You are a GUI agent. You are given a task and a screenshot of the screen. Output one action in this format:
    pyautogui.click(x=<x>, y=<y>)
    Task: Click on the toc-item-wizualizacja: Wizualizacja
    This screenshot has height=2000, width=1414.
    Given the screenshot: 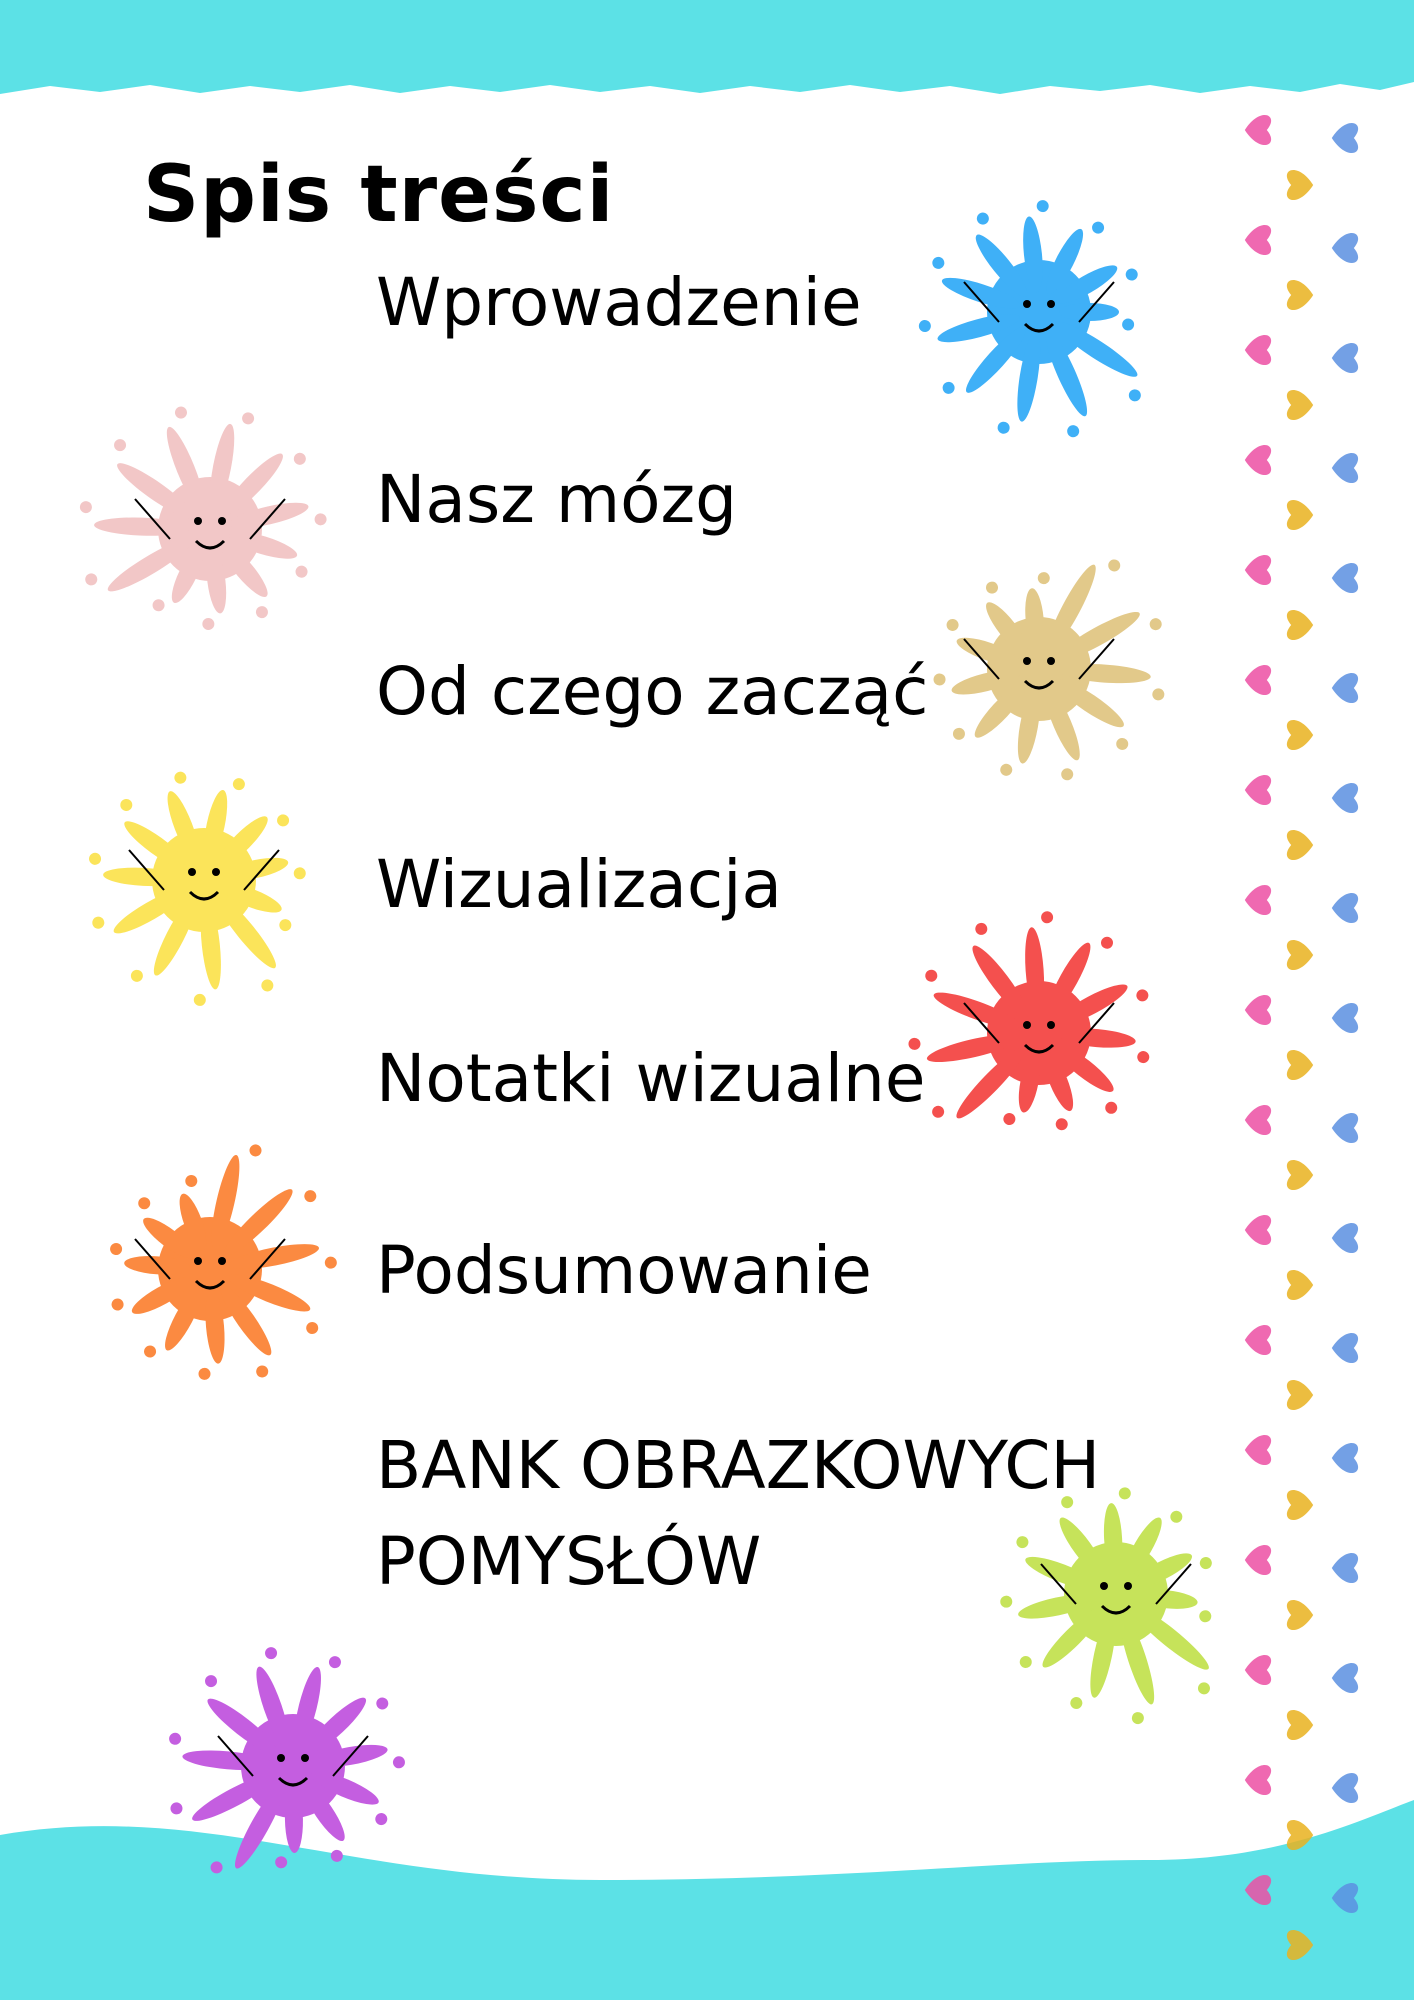 What is the action you would take?
    pyautogui.click(x=579, y=884)
    